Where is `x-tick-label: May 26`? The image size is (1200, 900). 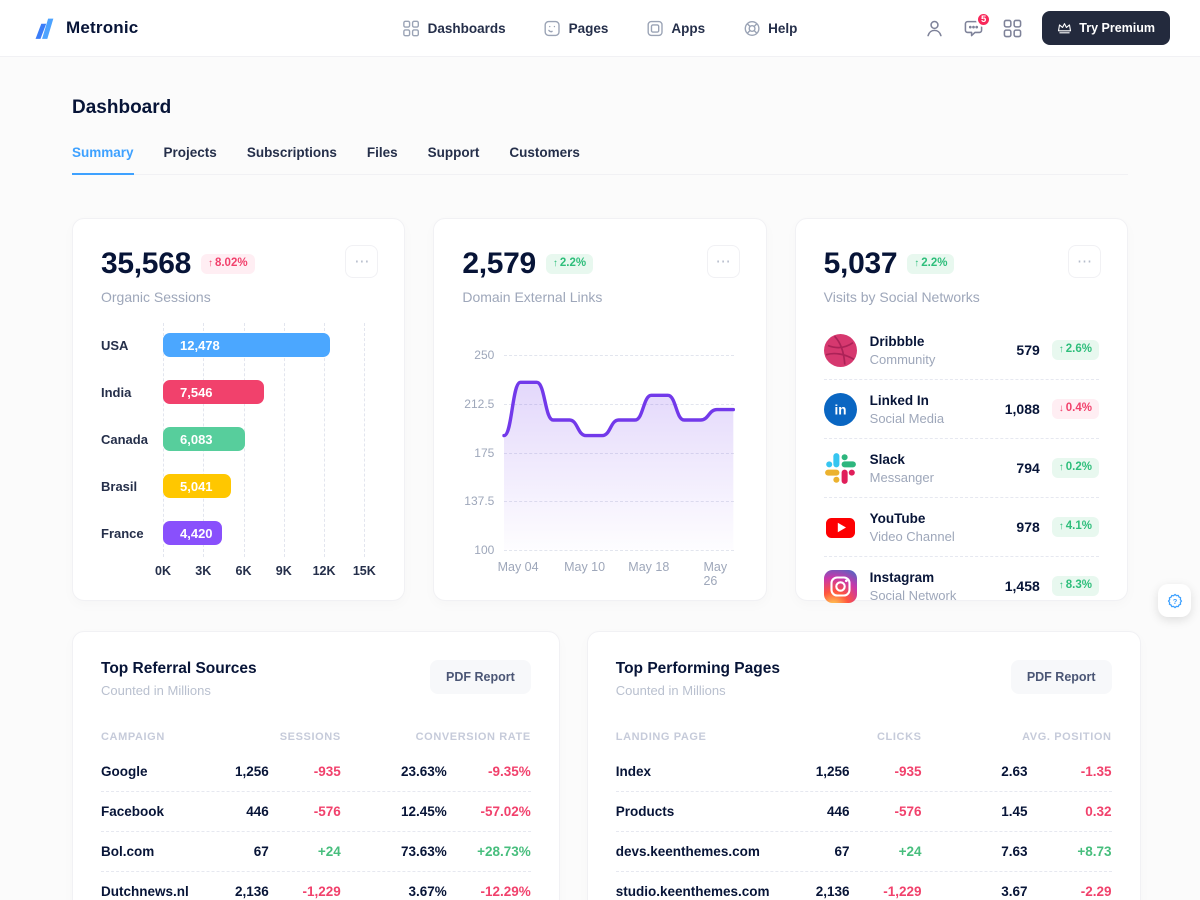 x-tick-label: May 26 is located at coordinates (715, 574).